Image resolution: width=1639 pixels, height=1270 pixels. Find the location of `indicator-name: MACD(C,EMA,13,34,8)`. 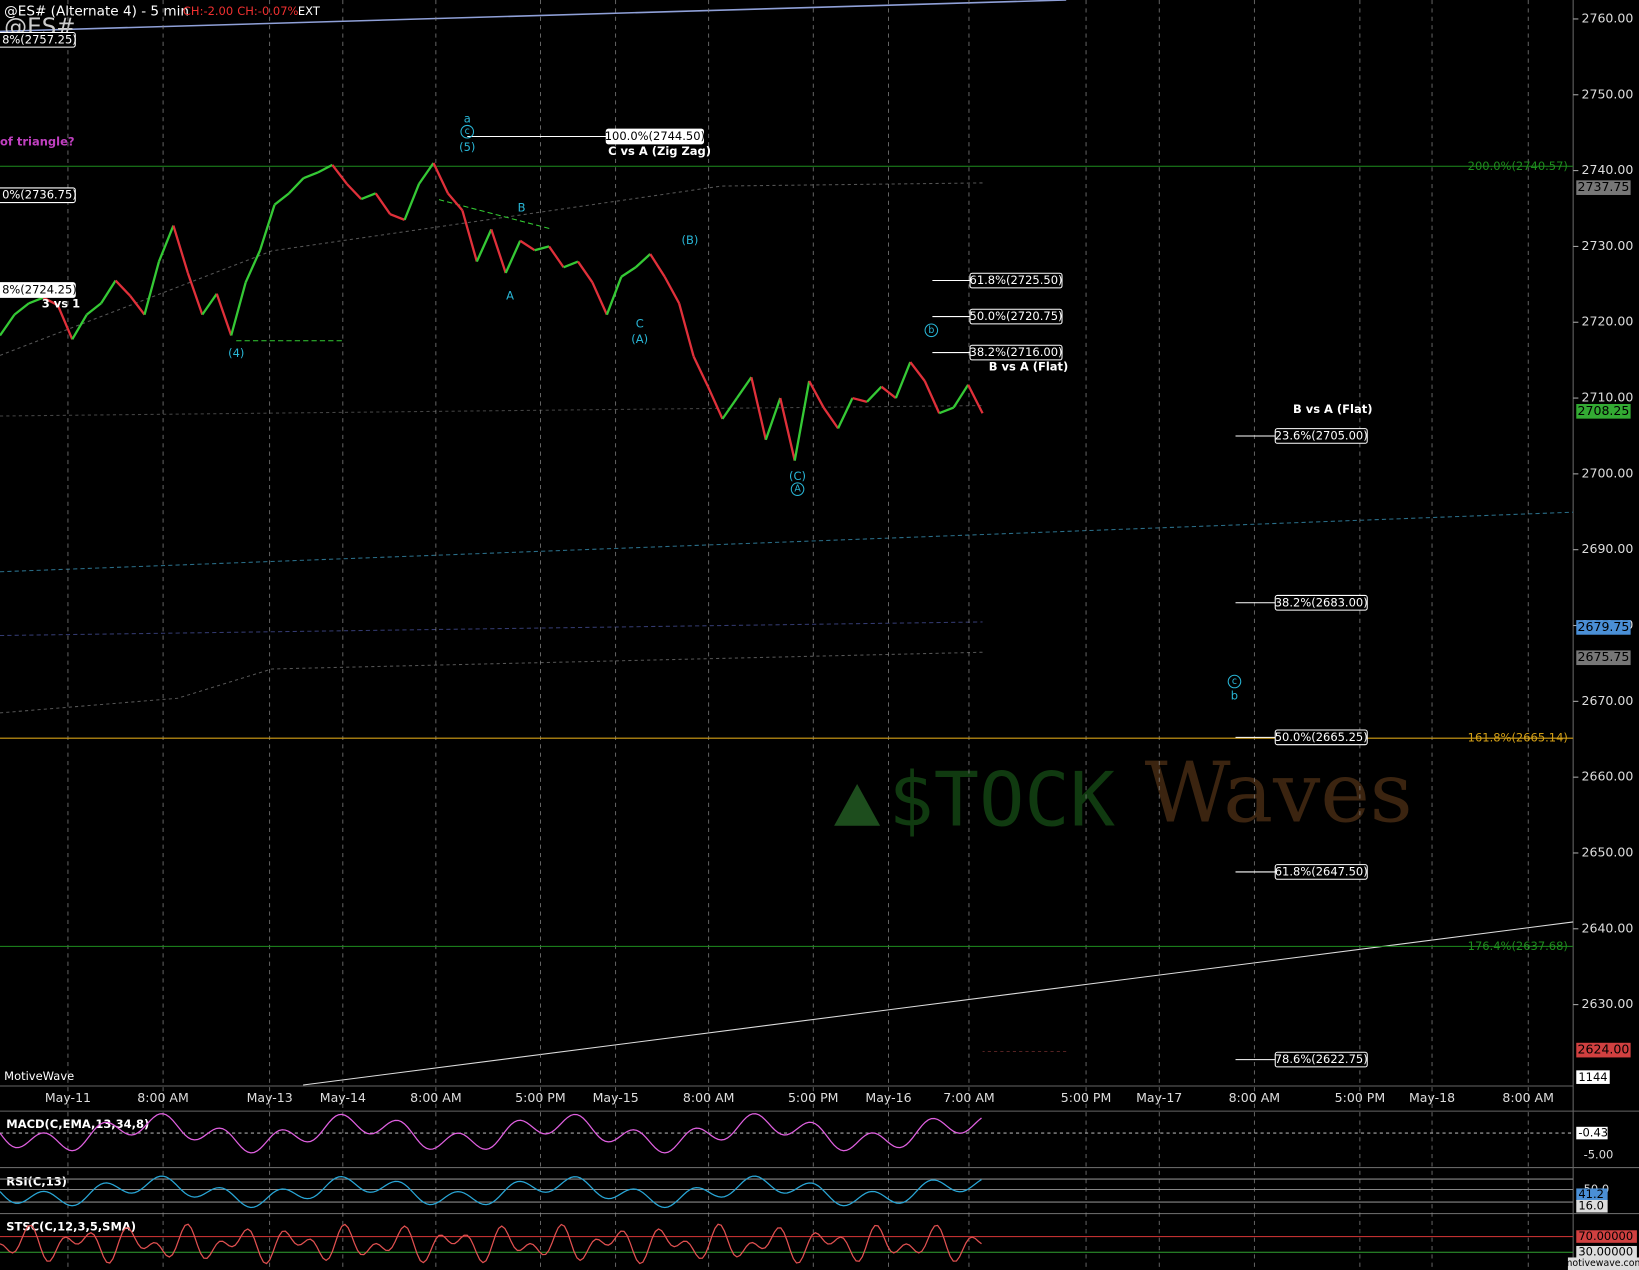

indicator-name: MACD(C,EMA,13,34,8) is located at coordinates (77, 1124).